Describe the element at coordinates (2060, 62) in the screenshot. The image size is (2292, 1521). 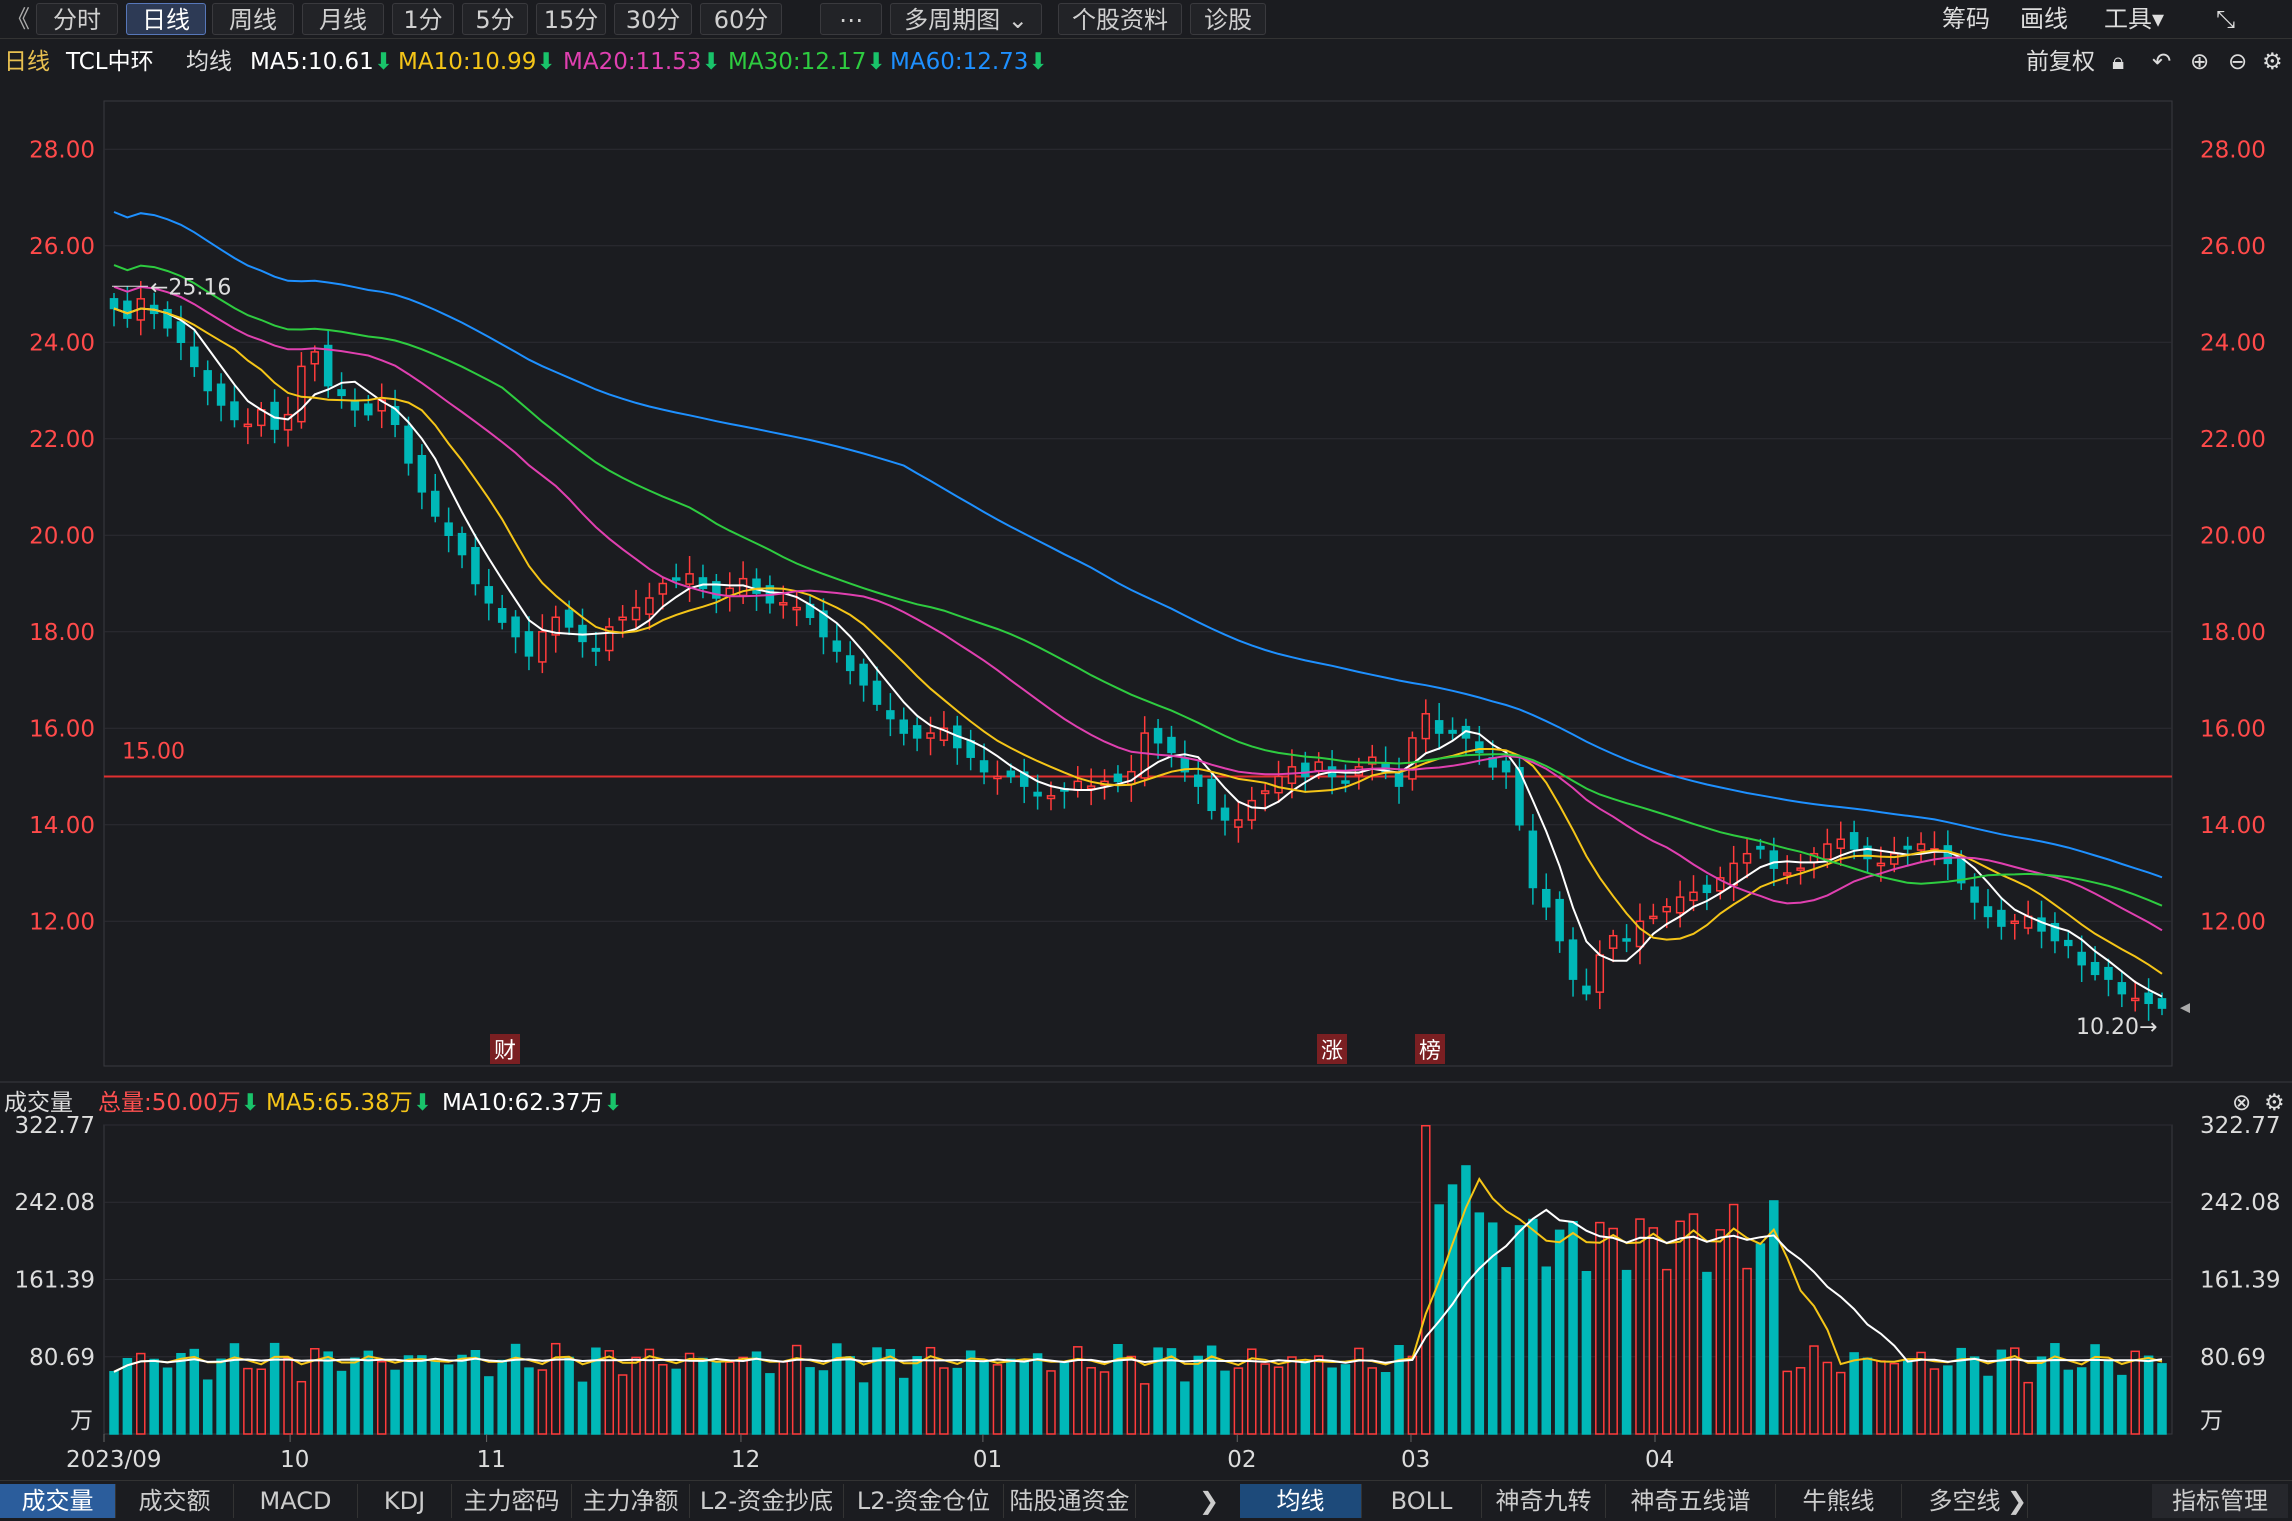
I see `adjust-label: 前复权` at that location.